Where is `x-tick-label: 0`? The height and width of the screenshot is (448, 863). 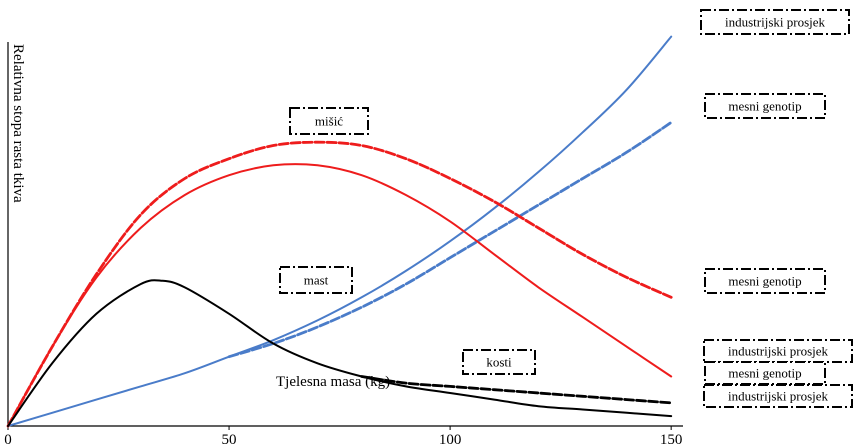
x-tick-label: 0 is located at coordinates (8, 440).